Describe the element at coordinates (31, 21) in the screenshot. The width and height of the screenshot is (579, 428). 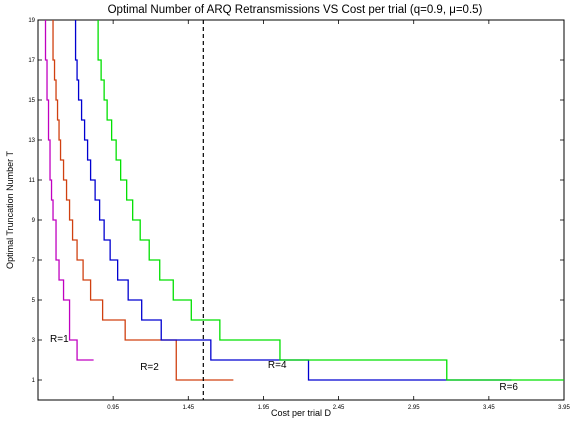
I see `y-tick-label: 19` at that location.